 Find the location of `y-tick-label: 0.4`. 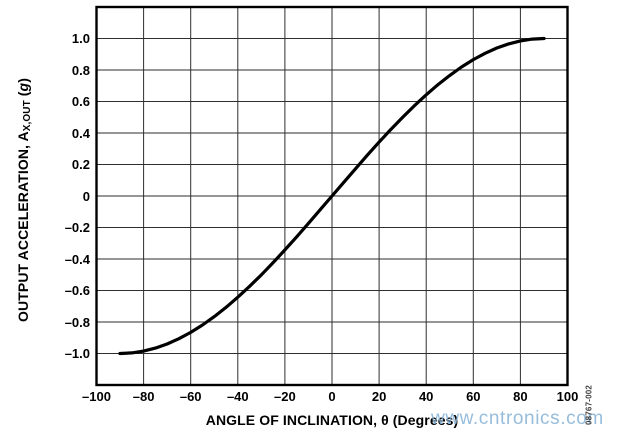

y-tick-label: 0.4 is located at coordinates (80, 133).